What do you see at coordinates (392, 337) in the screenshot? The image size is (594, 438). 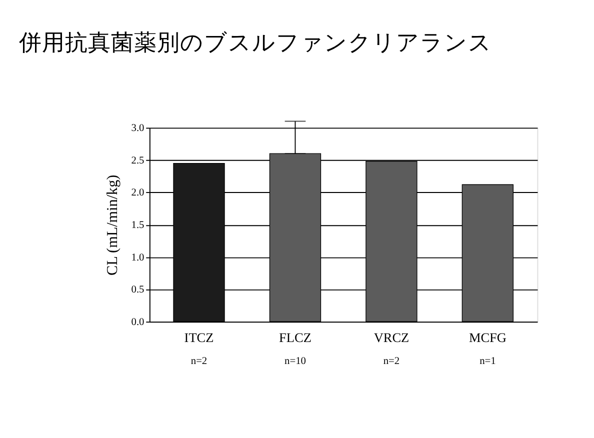 I see `x-tick-label: VRCZ` at bounding box center [392, 337].